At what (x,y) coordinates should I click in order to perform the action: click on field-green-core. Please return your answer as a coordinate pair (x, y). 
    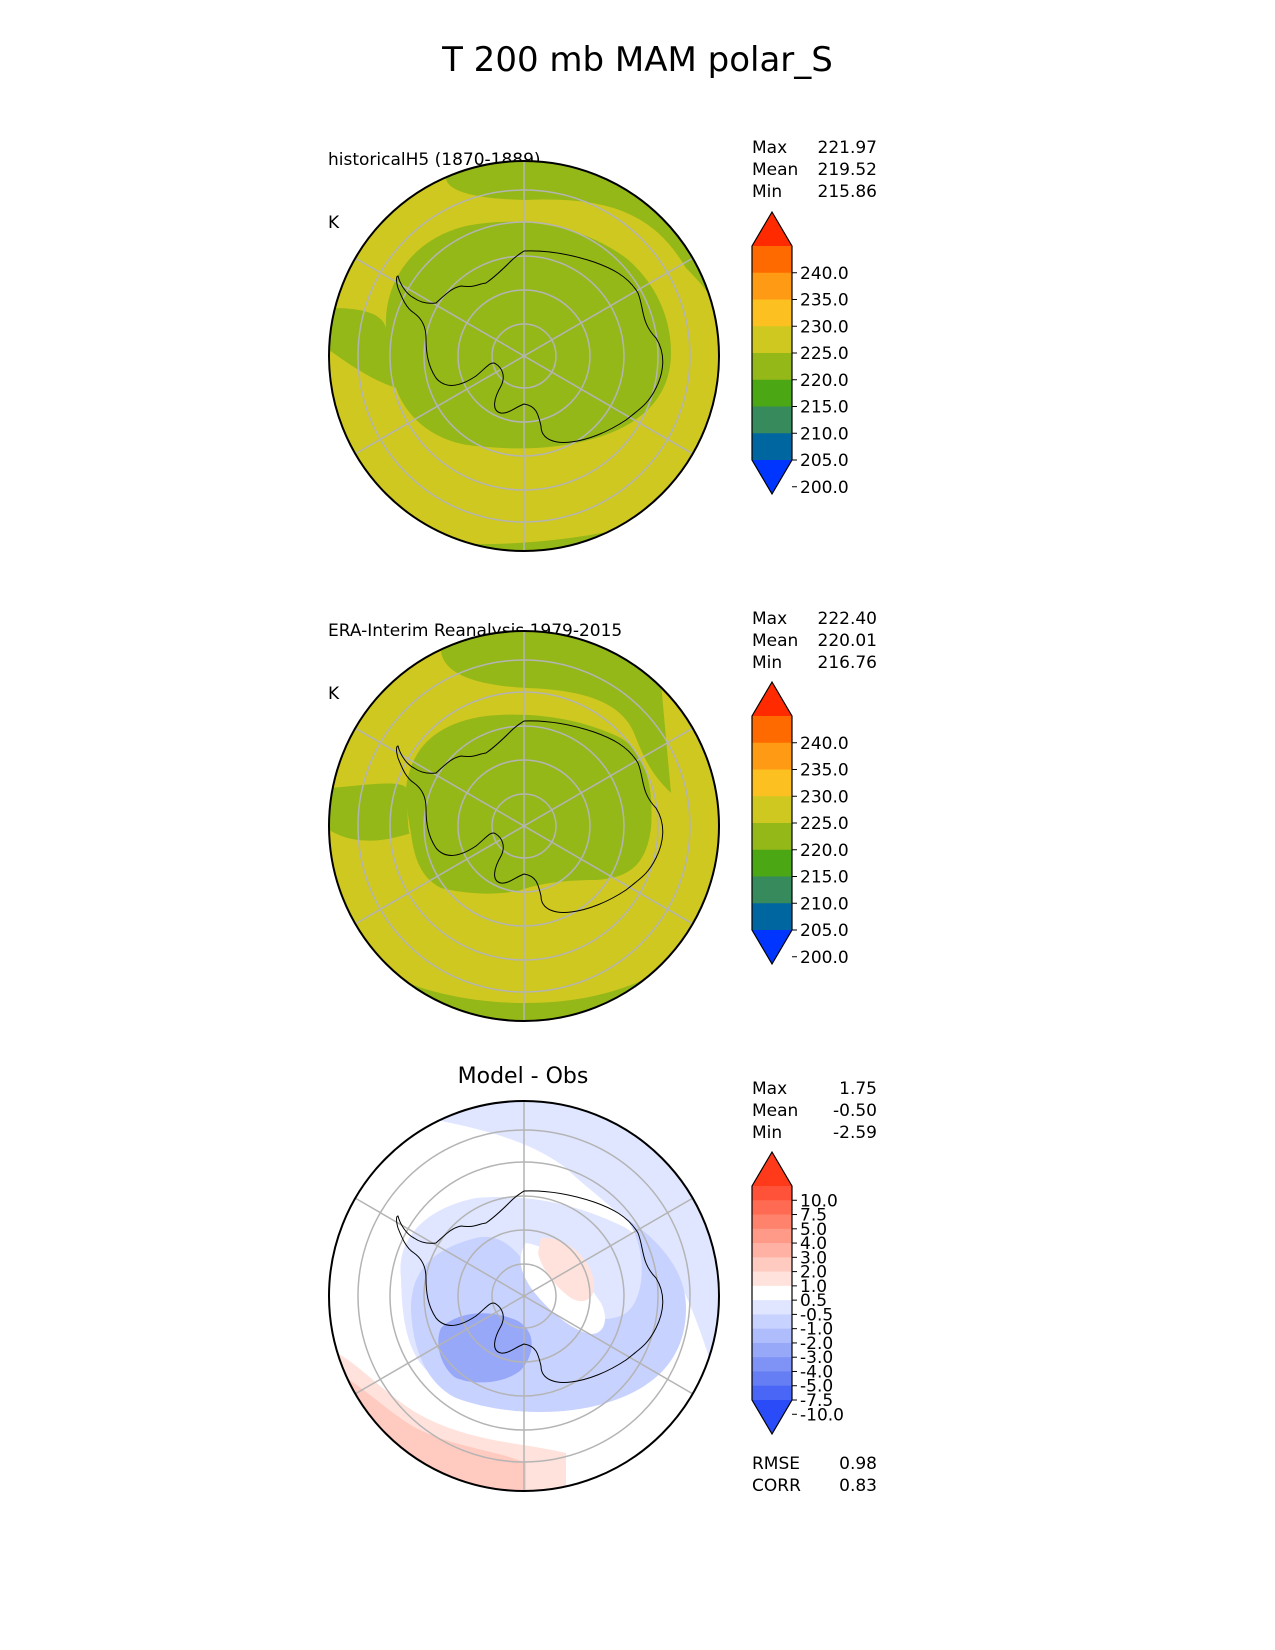
    Looking at the image, I should click on (529, 804).